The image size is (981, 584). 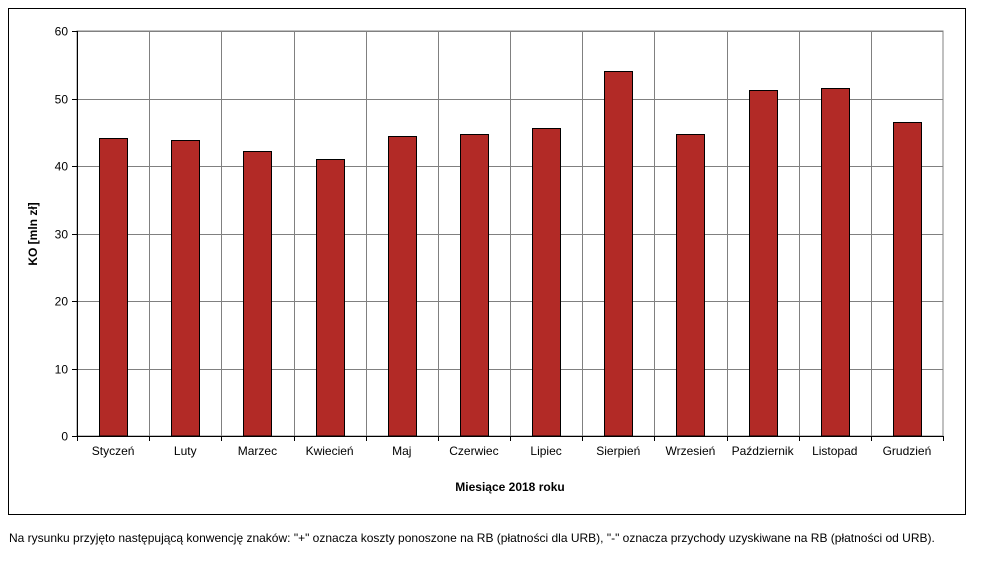 I want to click on x-tick-label: Marzec, so click(x=257, y=451).